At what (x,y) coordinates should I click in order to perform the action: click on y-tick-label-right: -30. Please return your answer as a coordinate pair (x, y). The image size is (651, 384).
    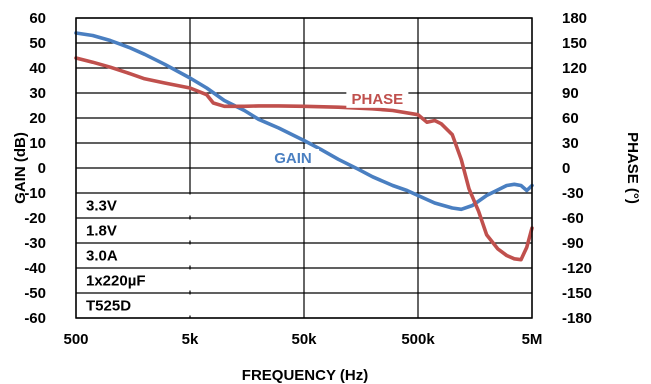
    Looking at the image, I should click on (573, 193).